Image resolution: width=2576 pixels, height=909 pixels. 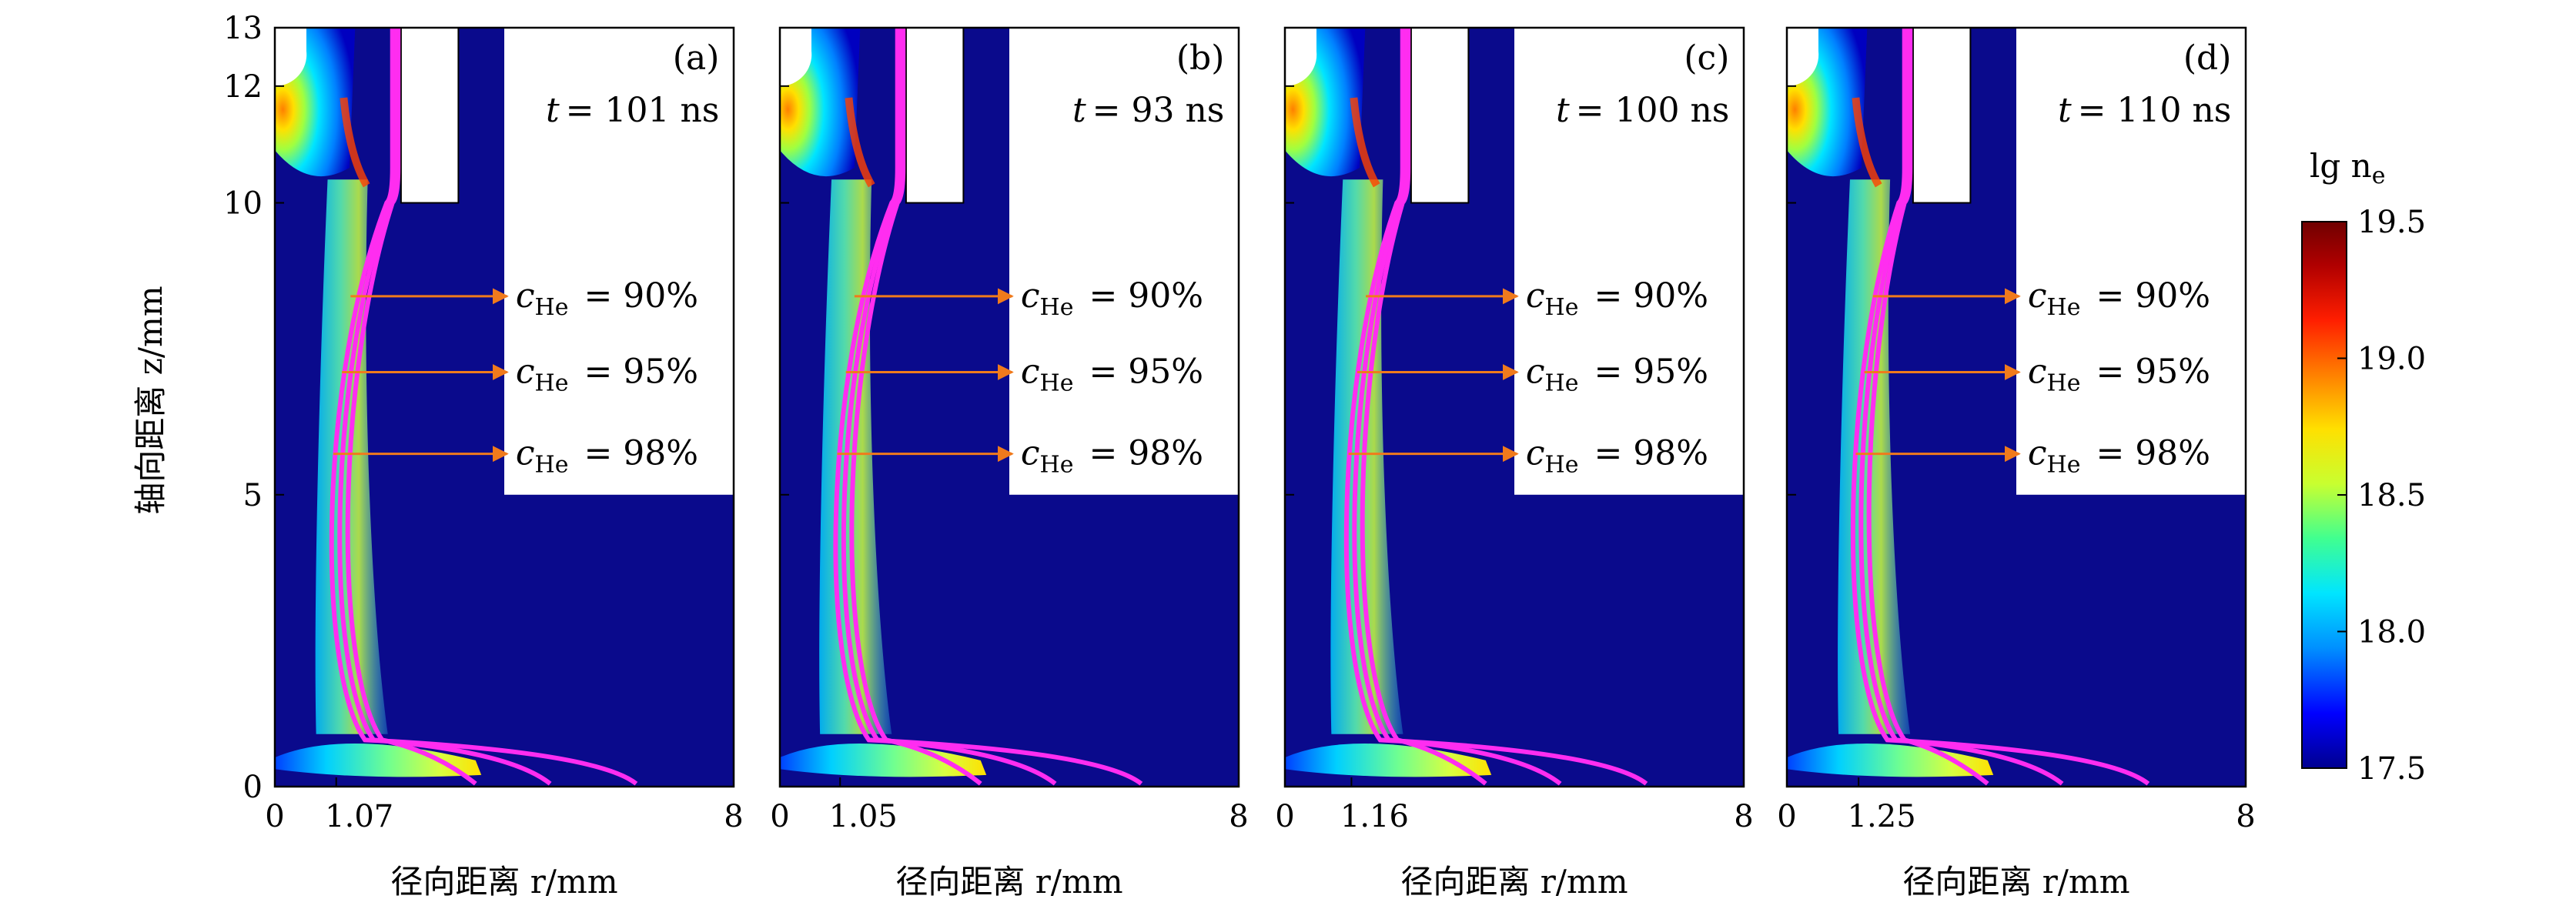 What do you see at coordinates (243, 204) in the screenshot?
I see `y-tick-label: 10` at bounding box center [243, 204].